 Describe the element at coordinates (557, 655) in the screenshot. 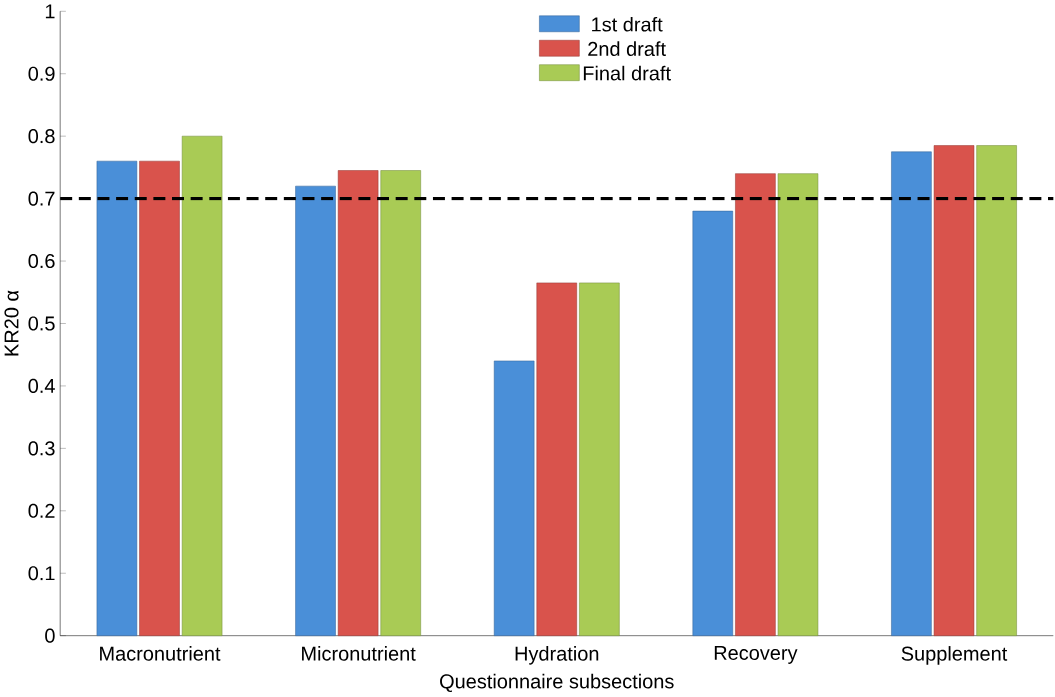

I see `x-tick-label: Hydration` at that location.